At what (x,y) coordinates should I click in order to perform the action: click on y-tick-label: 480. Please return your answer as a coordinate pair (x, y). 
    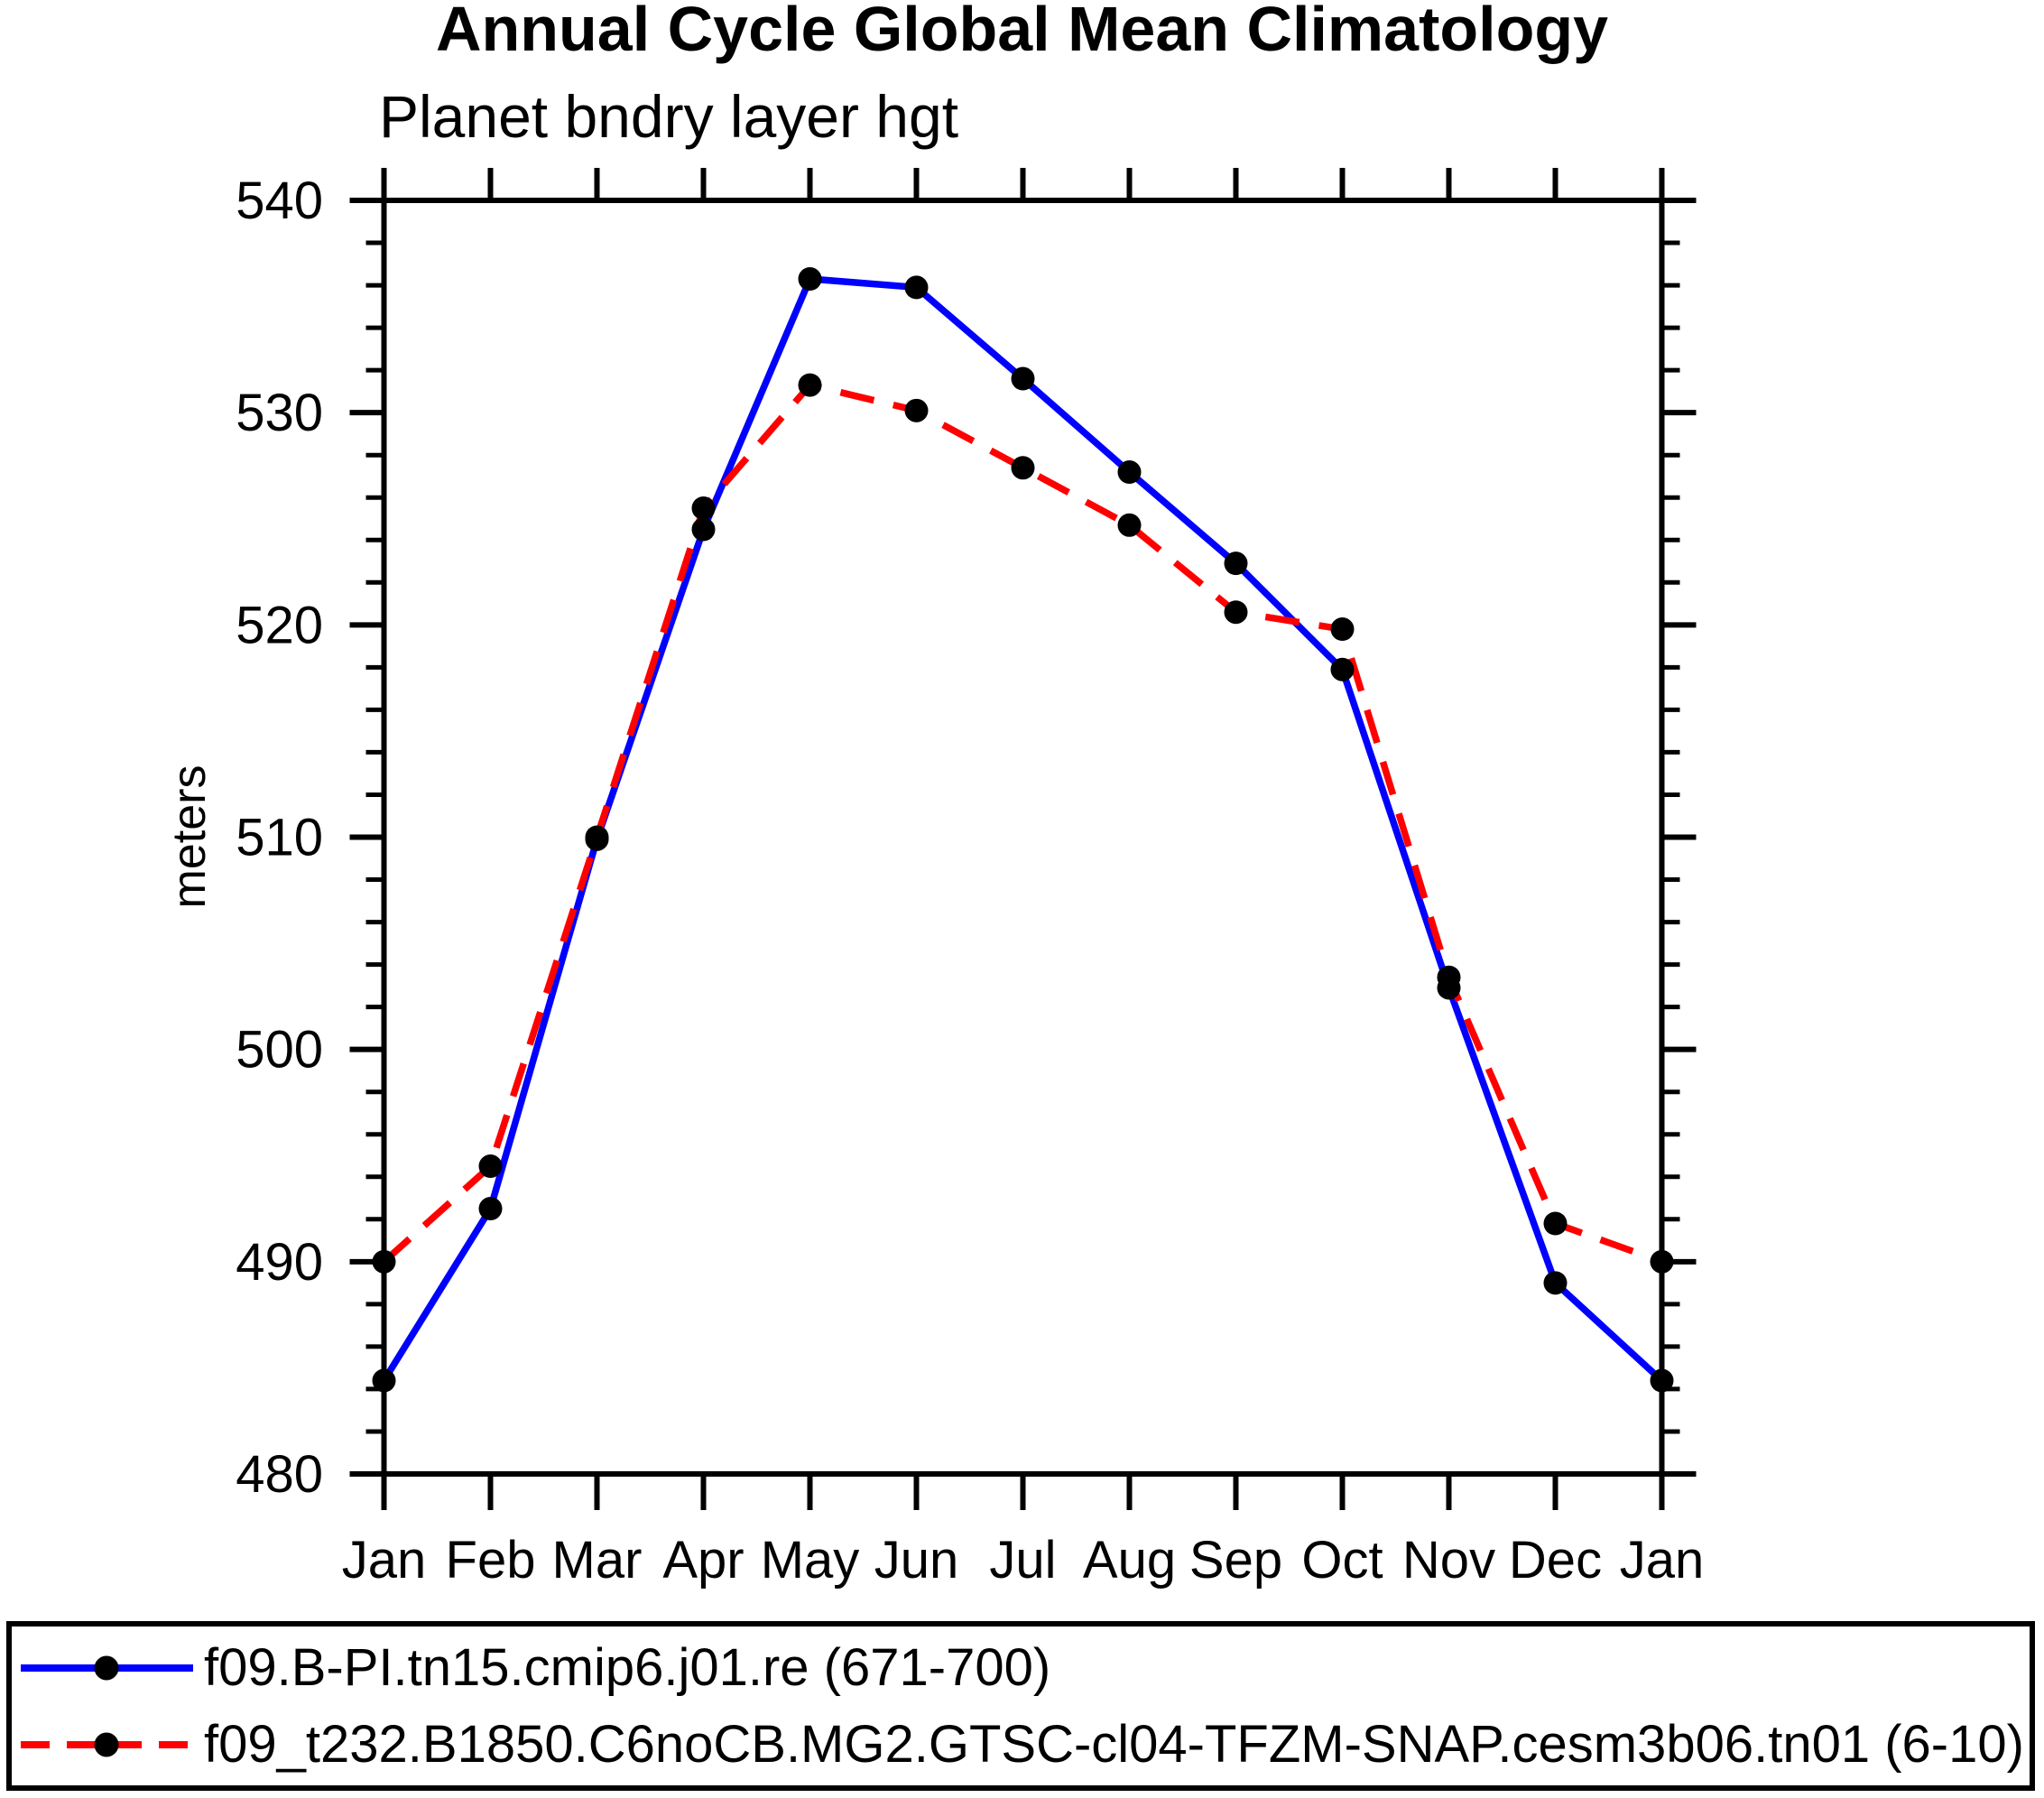
    Looking at the image, I should click on (279, 1474).